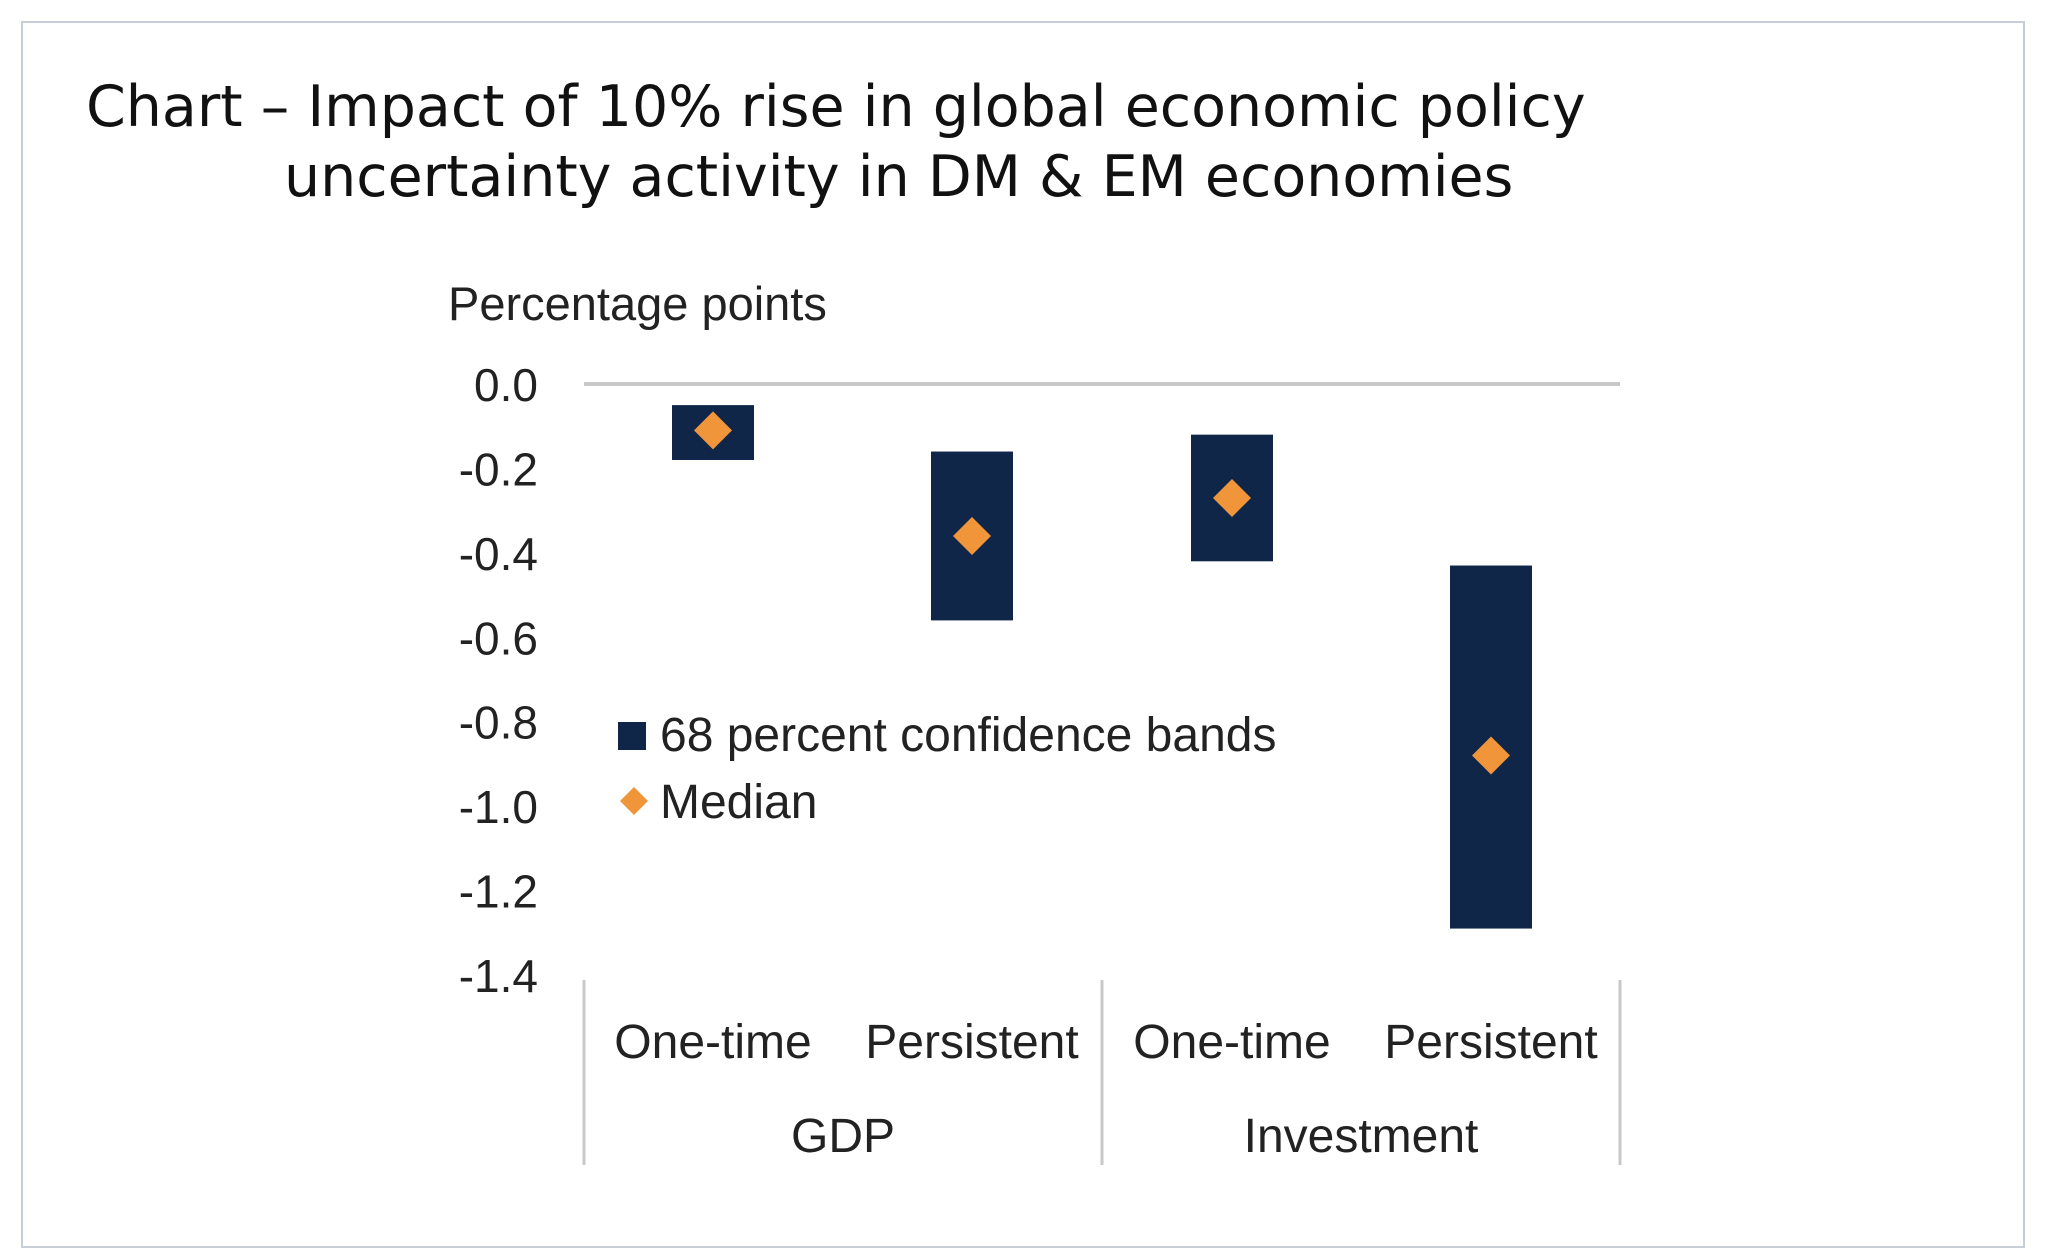 This screenshot has height=1260, width=2046. What do you see at coordinates (738, 802) in the screenshot?
I see `legend-median-label: Median` at bounding box center [738, 802].